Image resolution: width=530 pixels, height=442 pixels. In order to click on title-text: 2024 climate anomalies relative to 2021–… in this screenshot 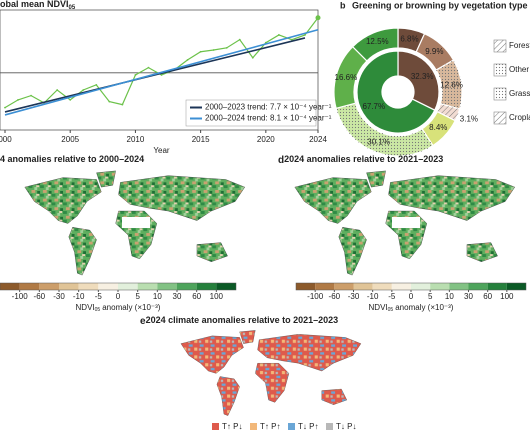, I will do `click(242, 320)`.